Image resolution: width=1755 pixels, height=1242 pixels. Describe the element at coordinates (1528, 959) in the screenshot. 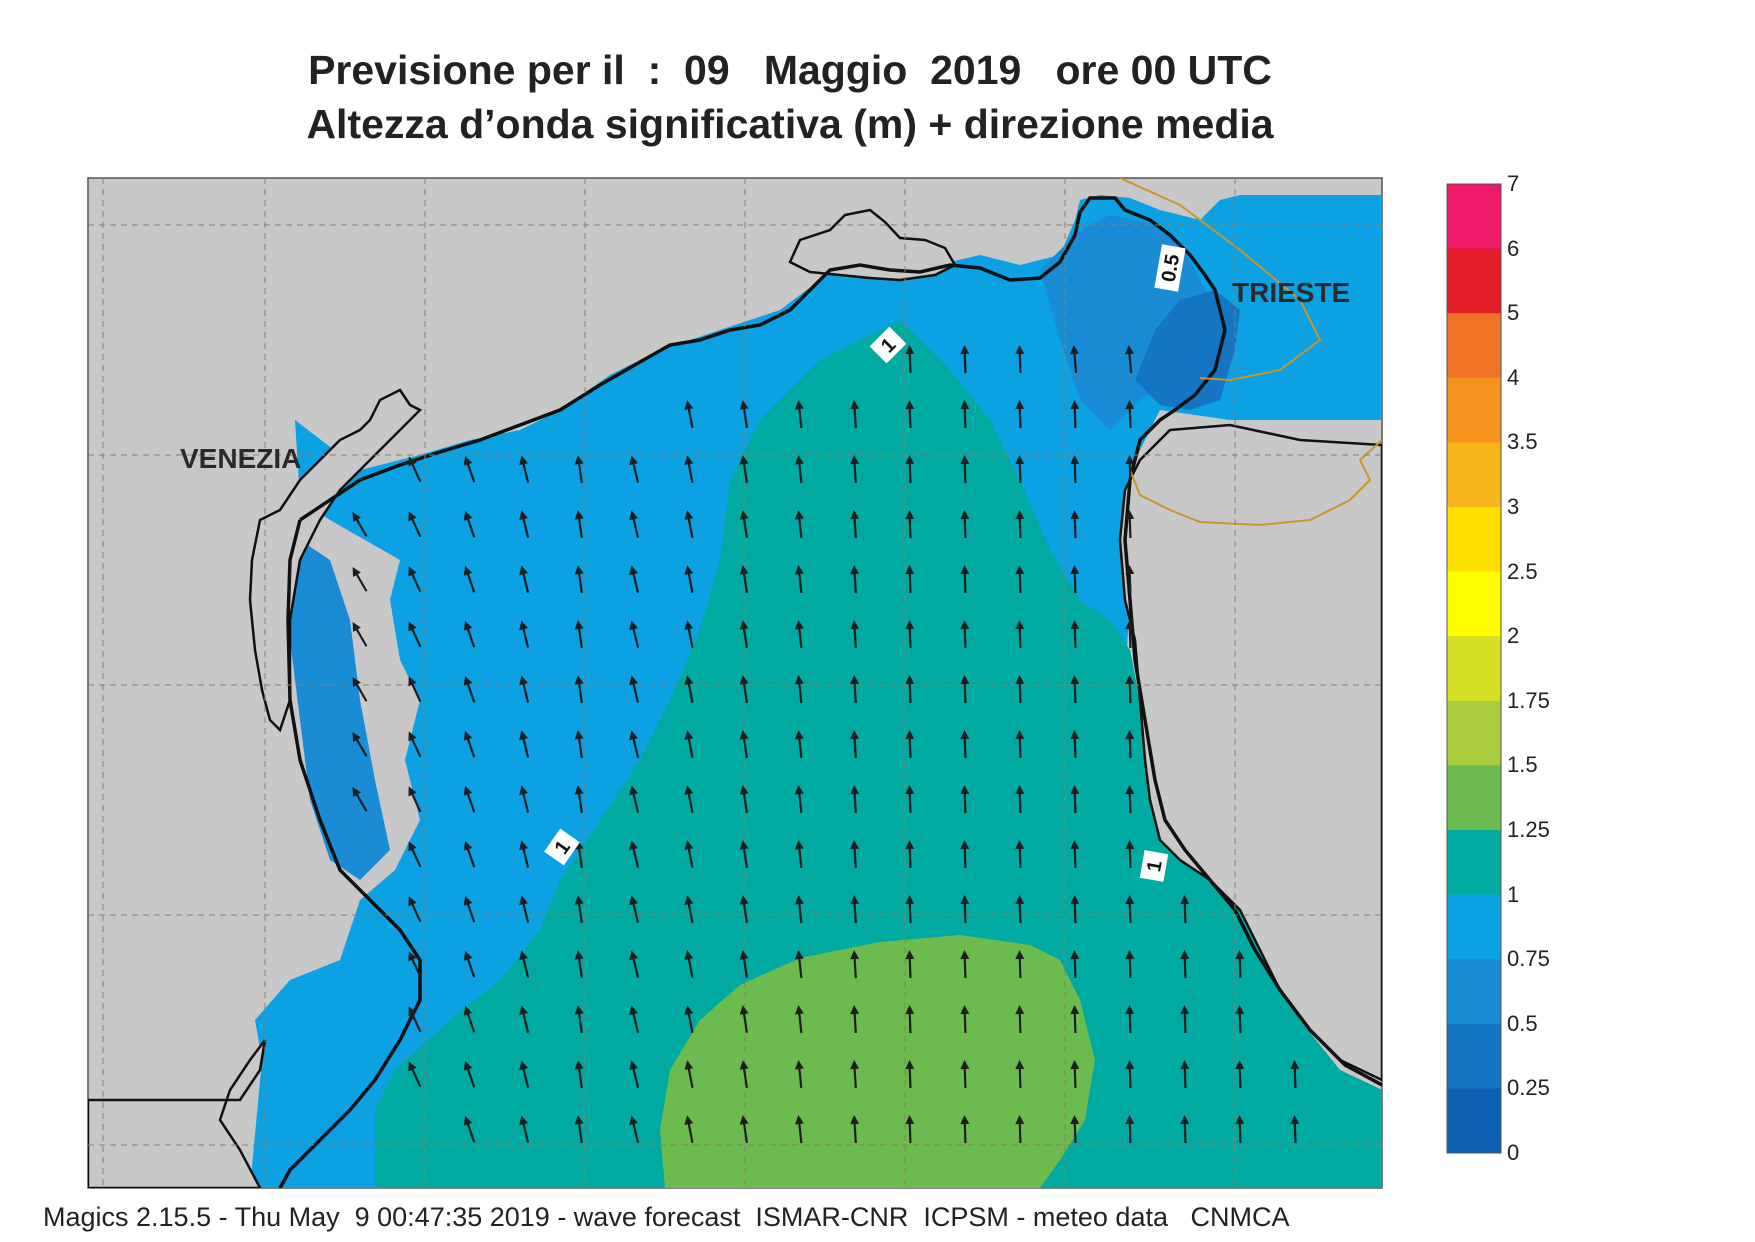

I see `legend-label: 0.75` at that location.